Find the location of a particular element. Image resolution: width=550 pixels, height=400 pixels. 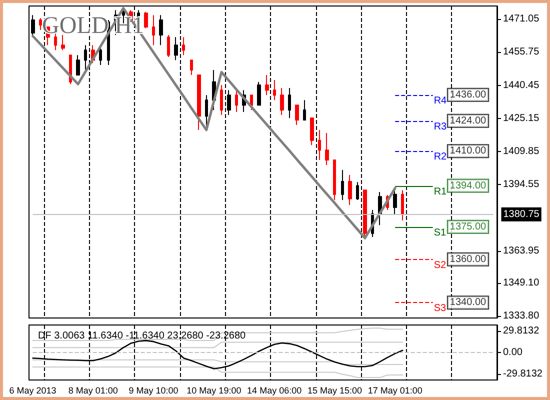

annotation: 1360.00 is located at coordinates (468, 259).